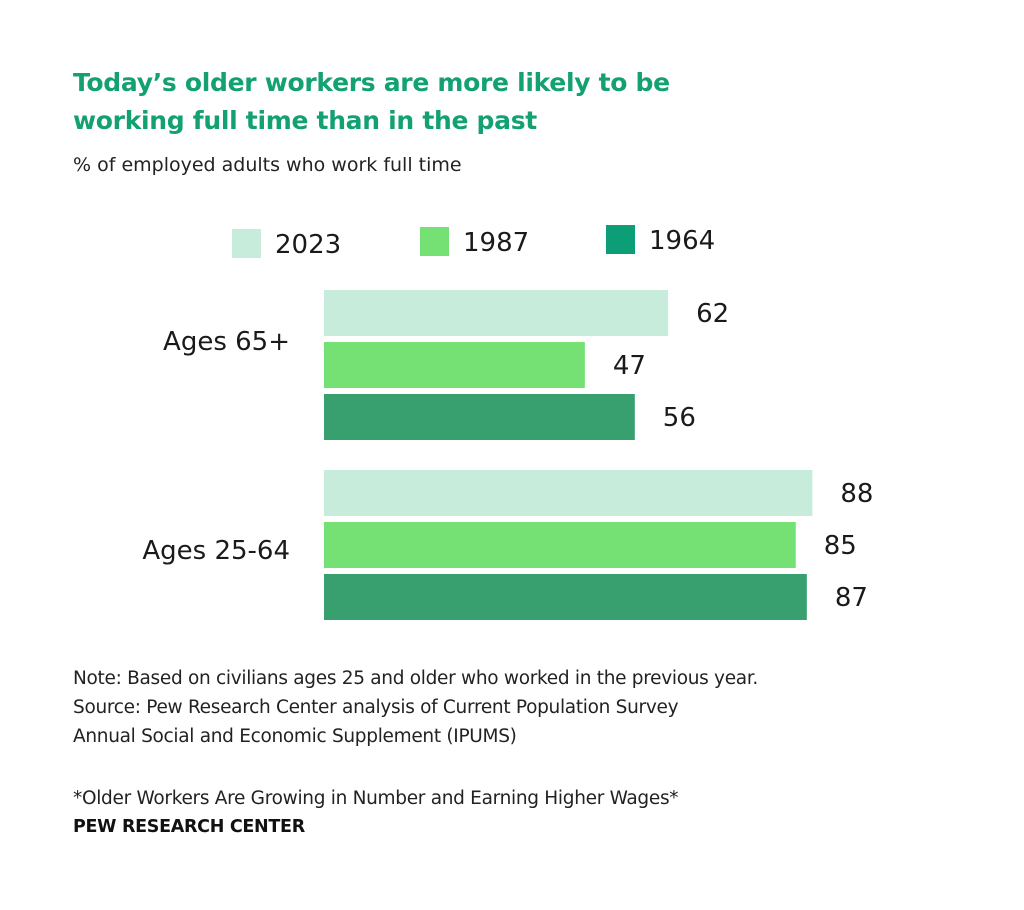 This screenshot has height=910, width=1024. What do you see at coordinates (743, 456) in the screenshot?
I see `data-labels: 62 47 56 88 85 87` at bounding box center [743, 456].